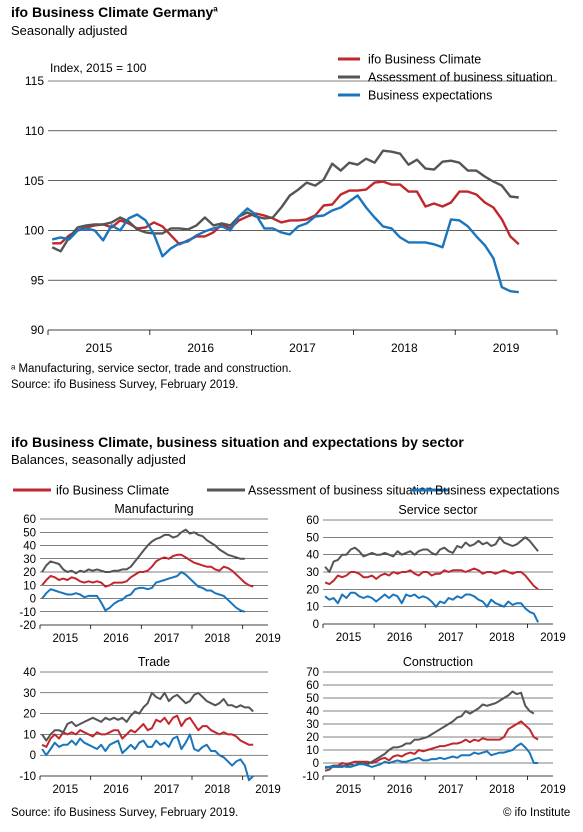 This screenshot has height=832, width=583. Describe the element at coordinates (312, 751) in the screenshot. I see `construction-ytick-label: 10` at that location.